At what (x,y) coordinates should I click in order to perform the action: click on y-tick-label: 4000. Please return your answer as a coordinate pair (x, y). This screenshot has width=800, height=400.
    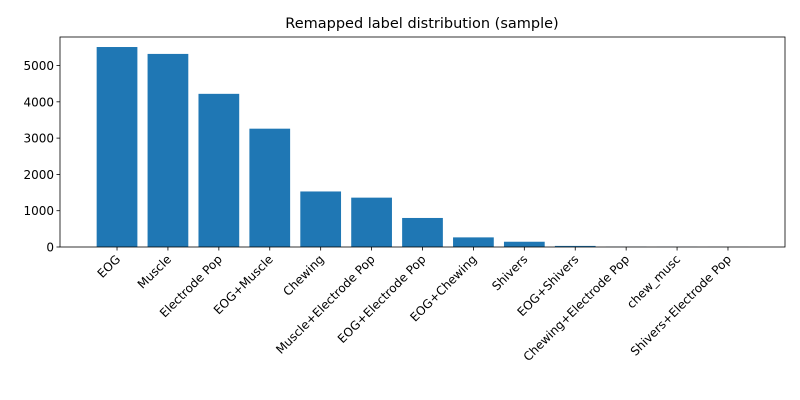
    Looking at the image, I should click on (38, 102).